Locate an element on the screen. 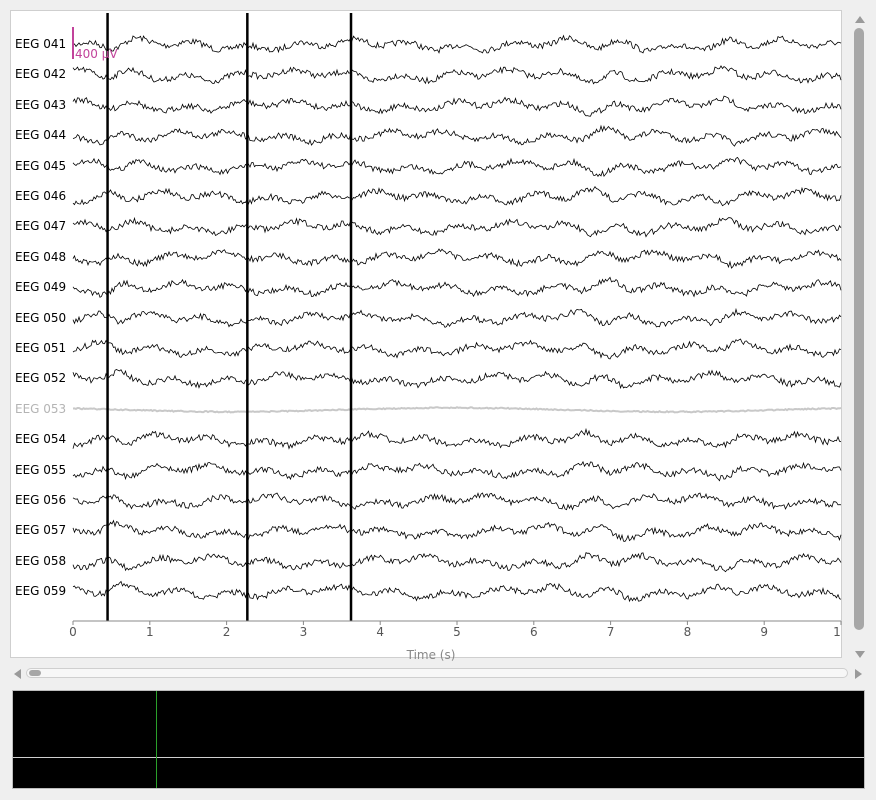  vertical-scrollbar is located at coordinates (860, 337).